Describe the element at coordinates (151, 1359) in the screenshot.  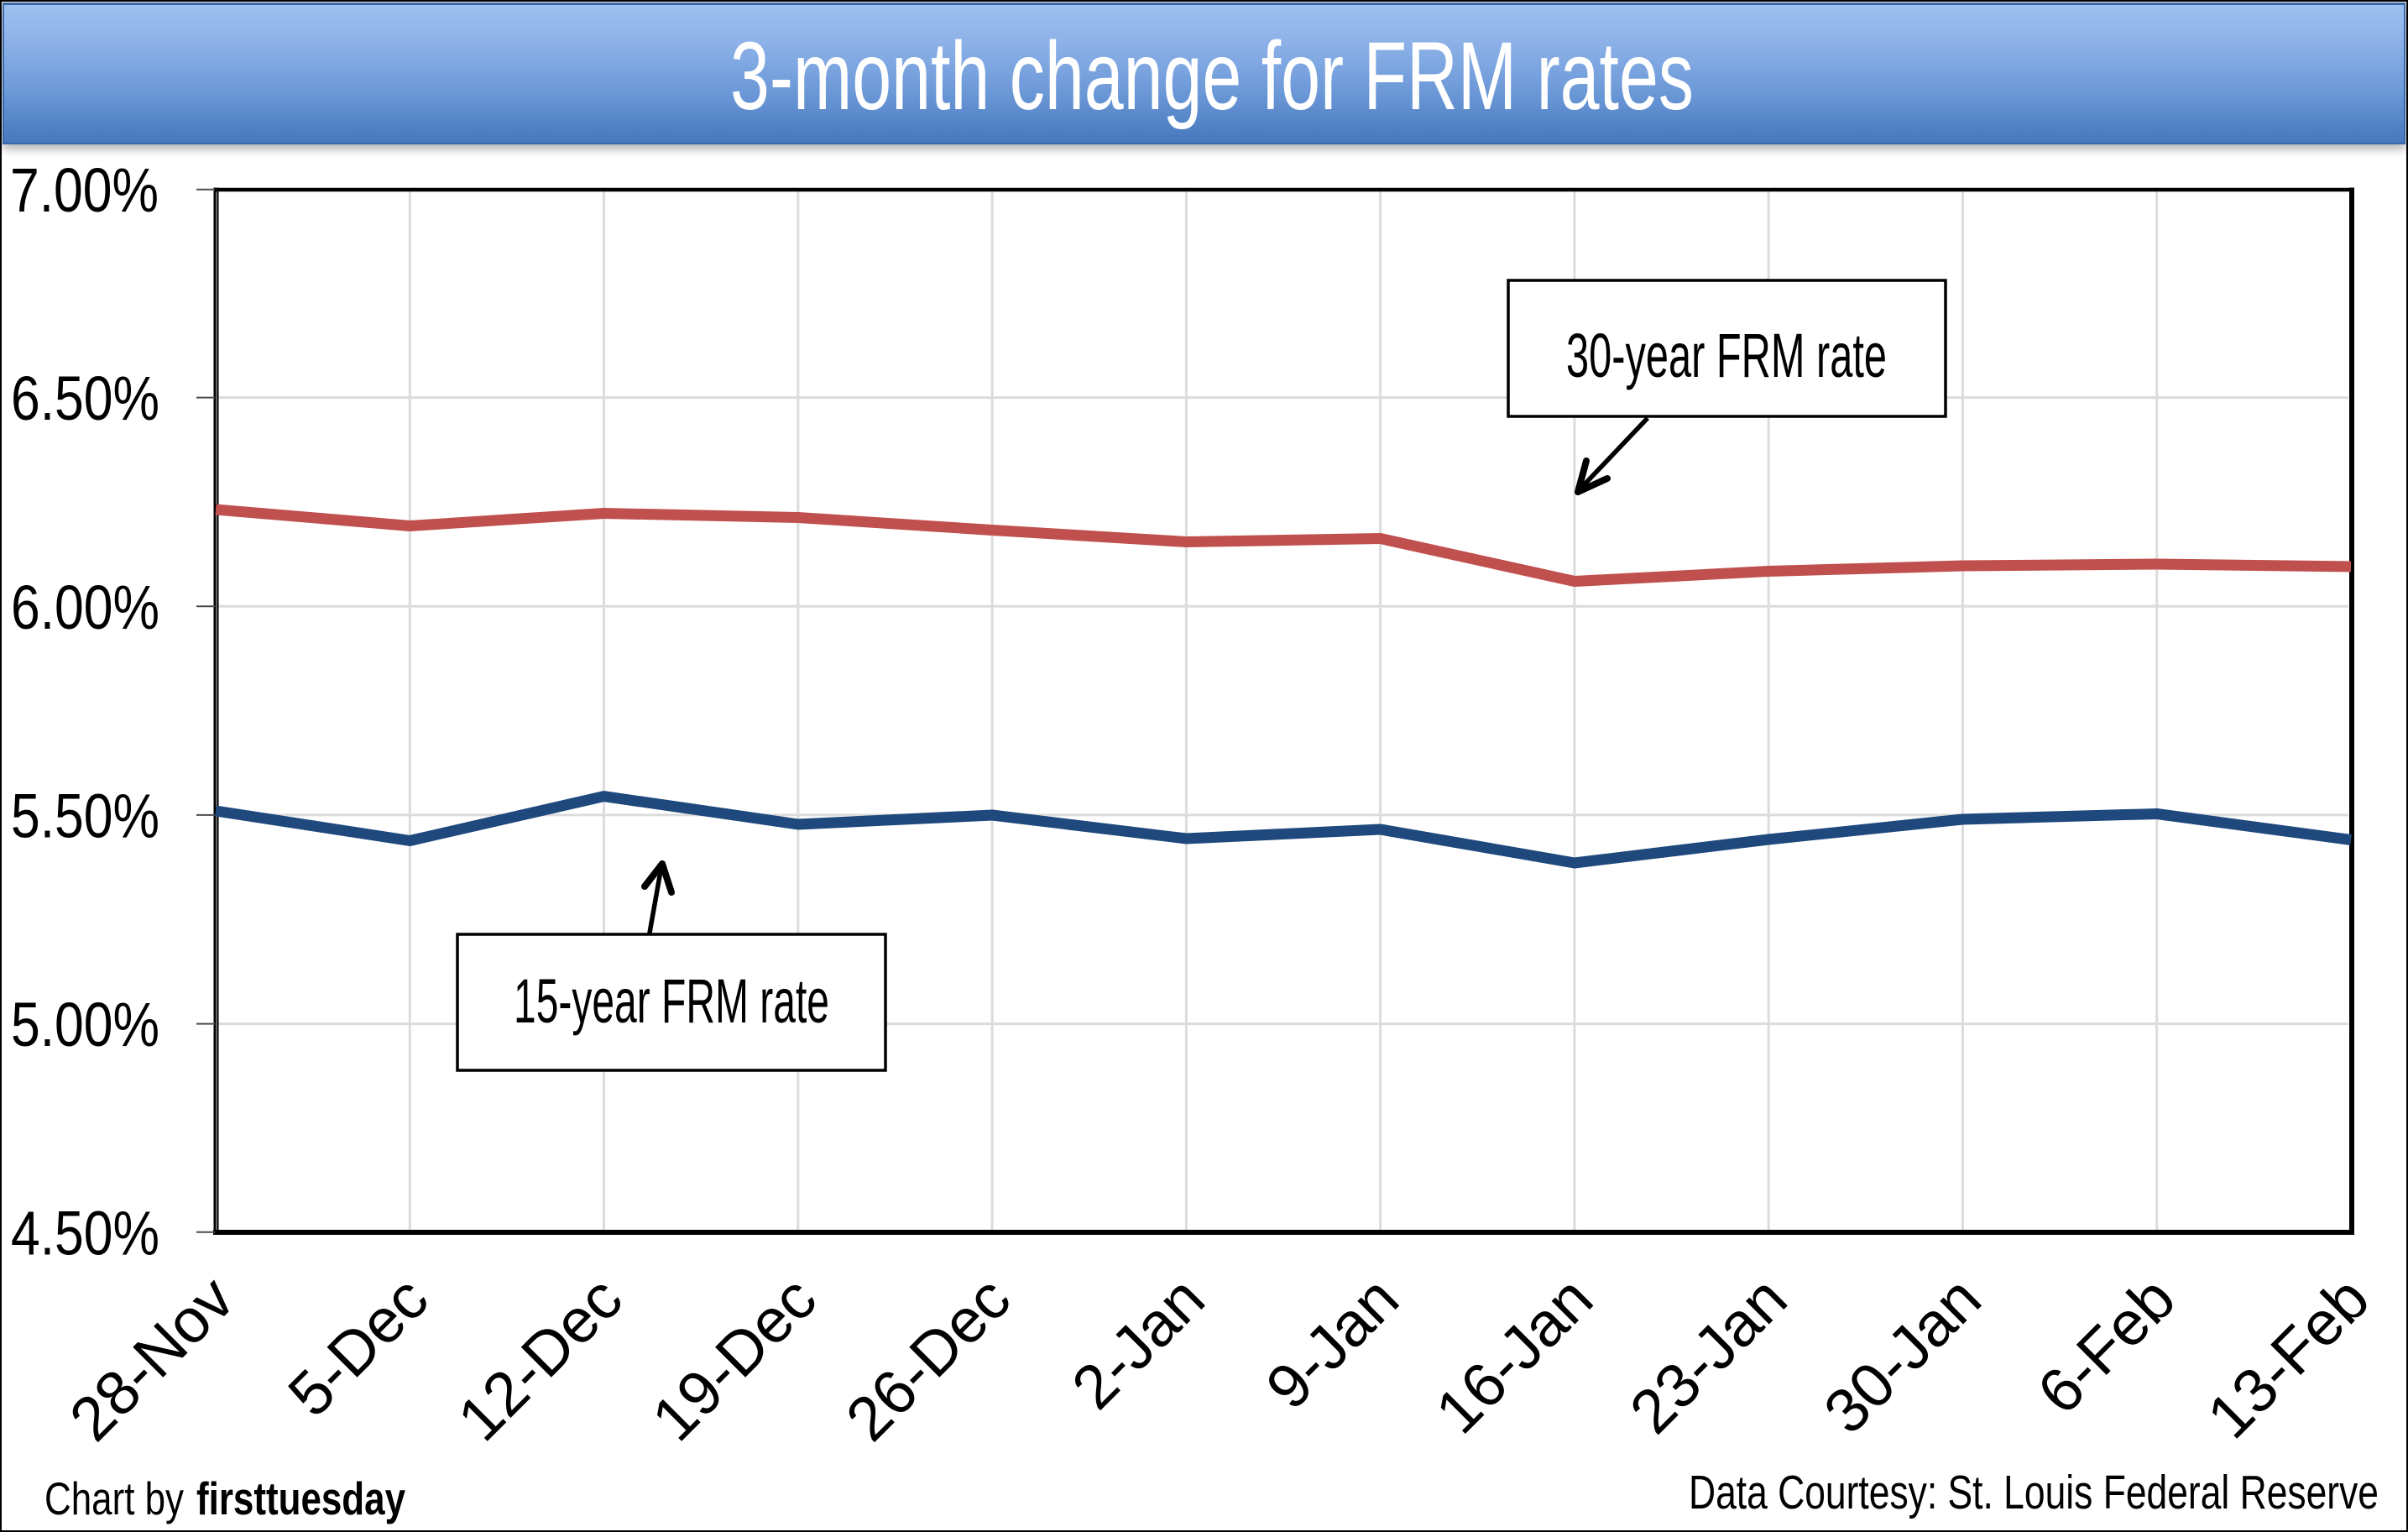
I see `svg-text: 28-Nov` at that location.